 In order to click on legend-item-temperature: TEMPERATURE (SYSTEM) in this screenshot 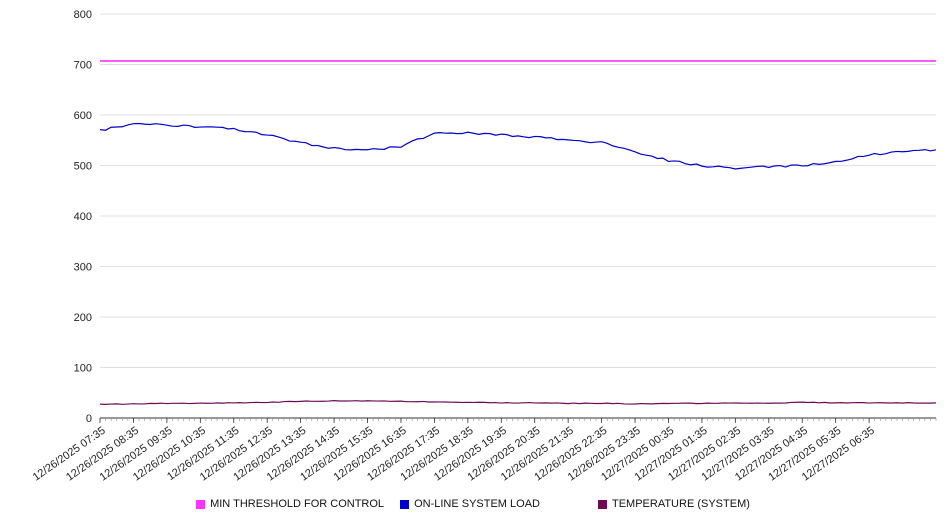, I will do `click(673, 504)`.